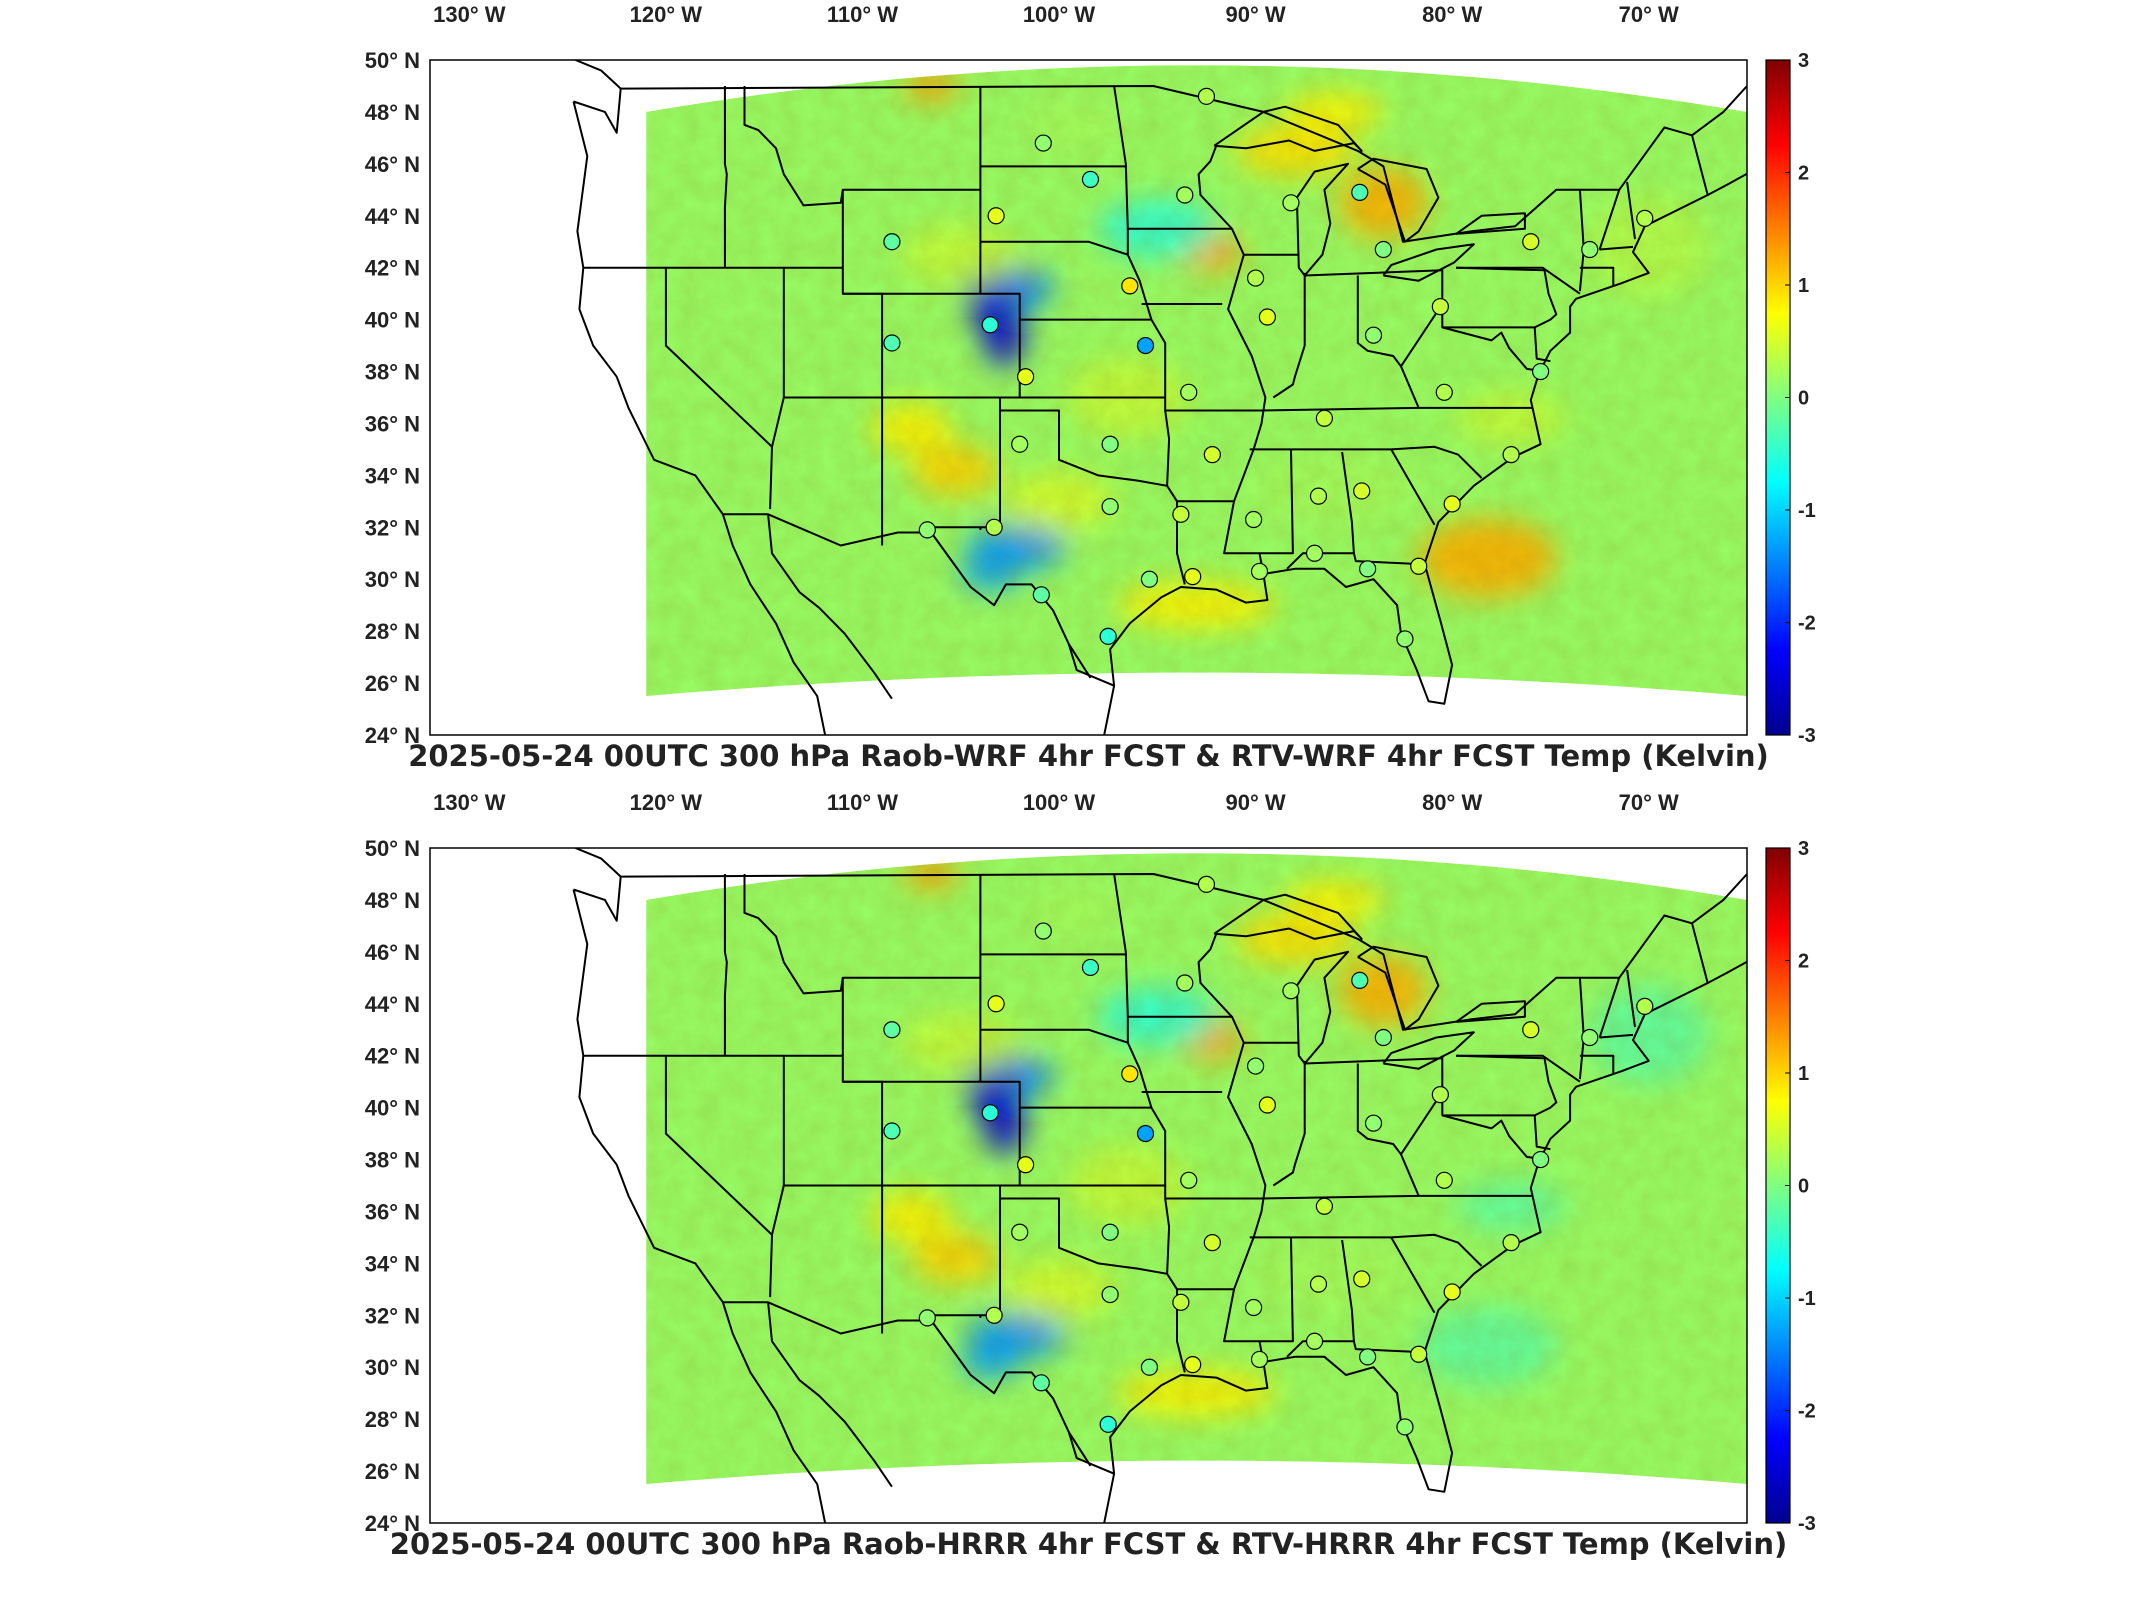 This screenshot has width=2133, height=1600. What do you see at coordinates (1807, 736) in the screenshot?
I see `colorbar-tick-label: -3` at bounding box center [1807, 736].